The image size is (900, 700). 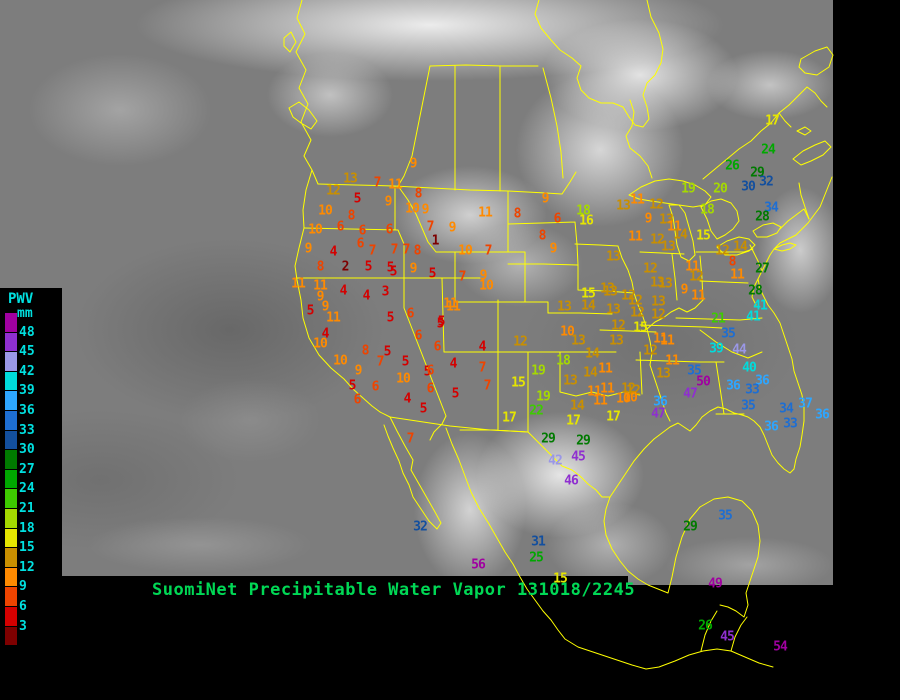 I want to click on pwv-value: 31, so click(x=538, y=542).